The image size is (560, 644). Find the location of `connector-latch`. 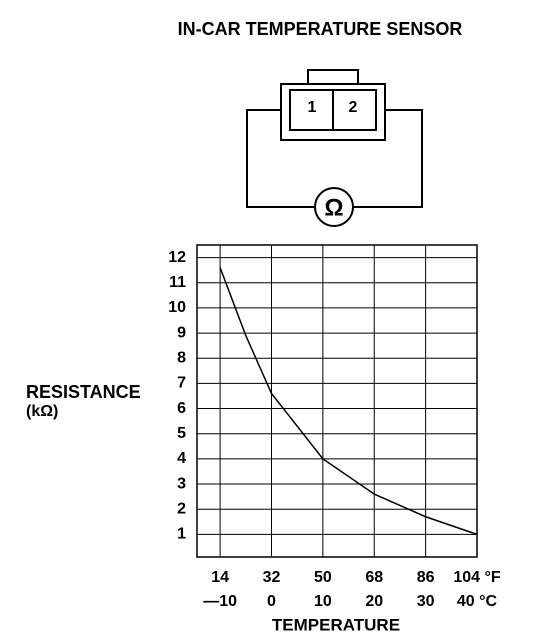

connector-latch is located at coordinates (333, 77).